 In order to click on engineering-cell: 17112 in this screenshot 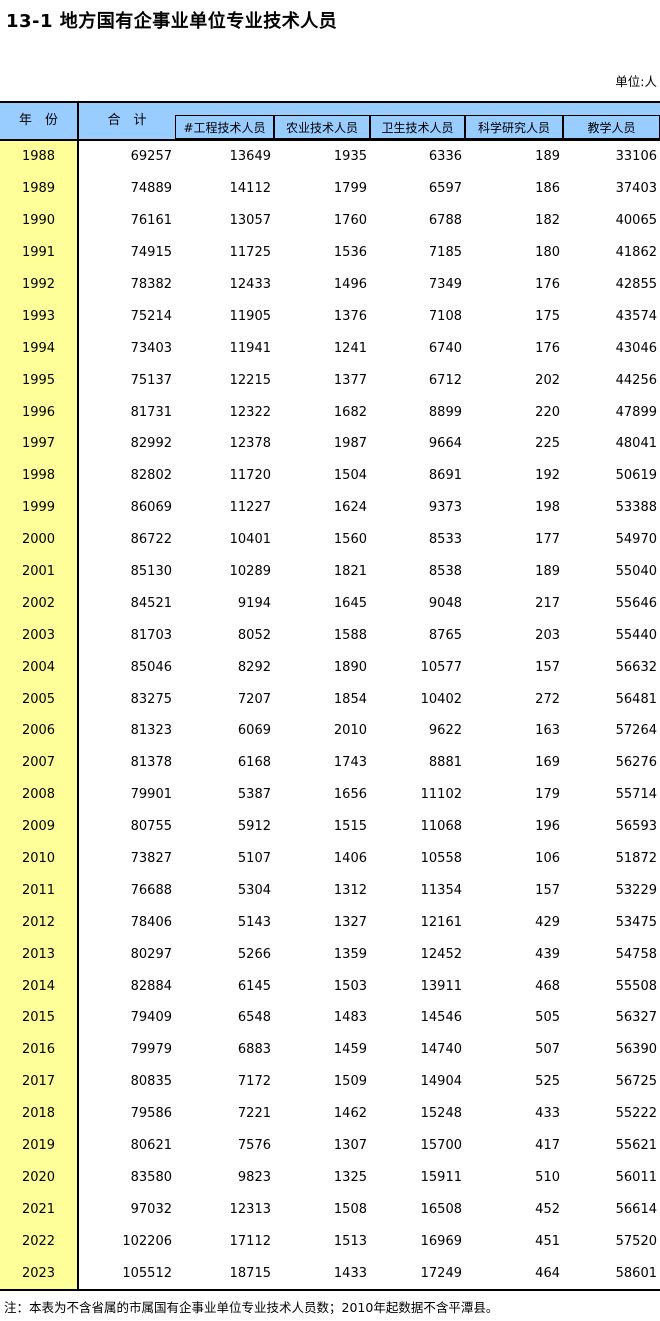, I will do `click(250, 1241)`.